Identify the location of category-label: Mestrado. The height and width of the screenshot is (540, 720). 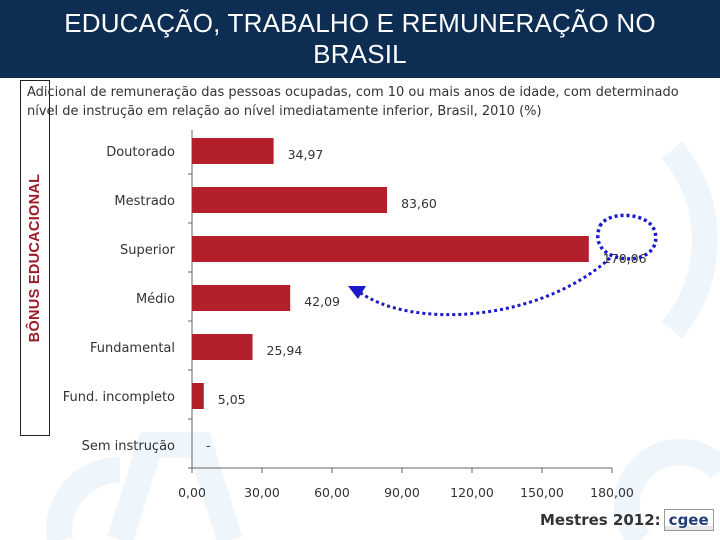
(144, 201).